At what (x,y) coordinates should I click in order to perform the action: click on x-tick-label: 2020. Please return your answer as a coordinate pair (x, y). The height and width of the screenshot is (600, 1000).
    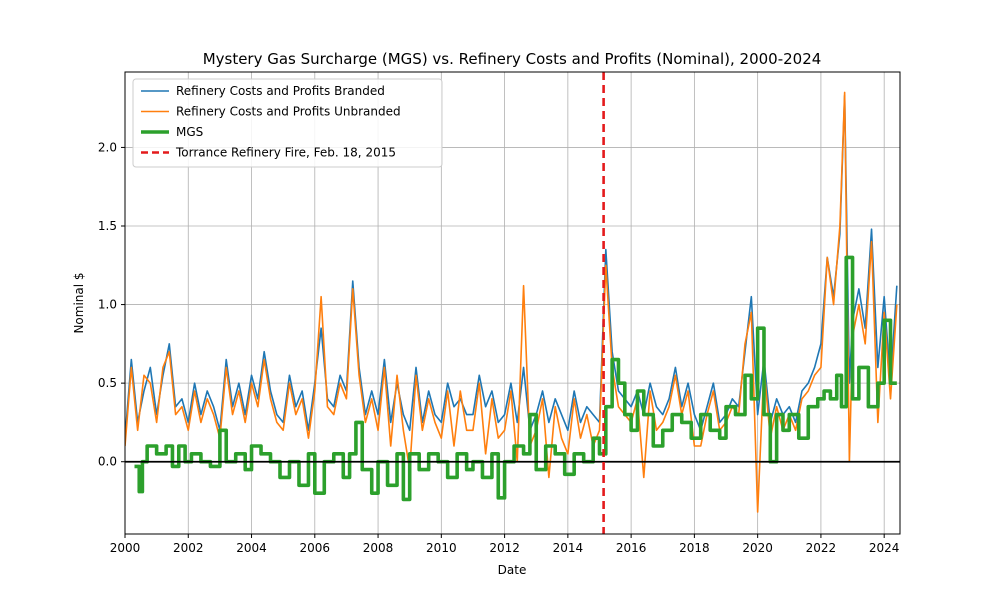
    Looking at the image, I should click on (757, 548).